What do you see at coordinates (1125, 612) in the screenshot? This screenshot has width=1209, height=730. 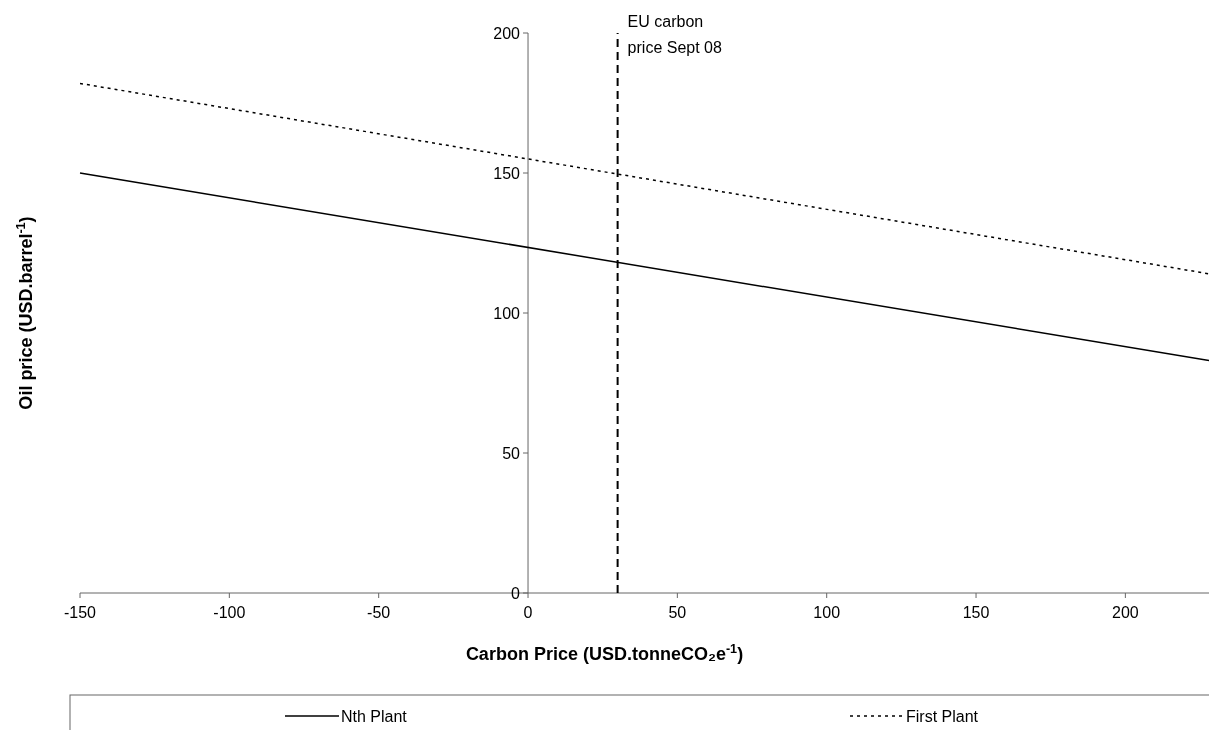 I see `x-tick-label: 200` at bounding box center [1125, 612].